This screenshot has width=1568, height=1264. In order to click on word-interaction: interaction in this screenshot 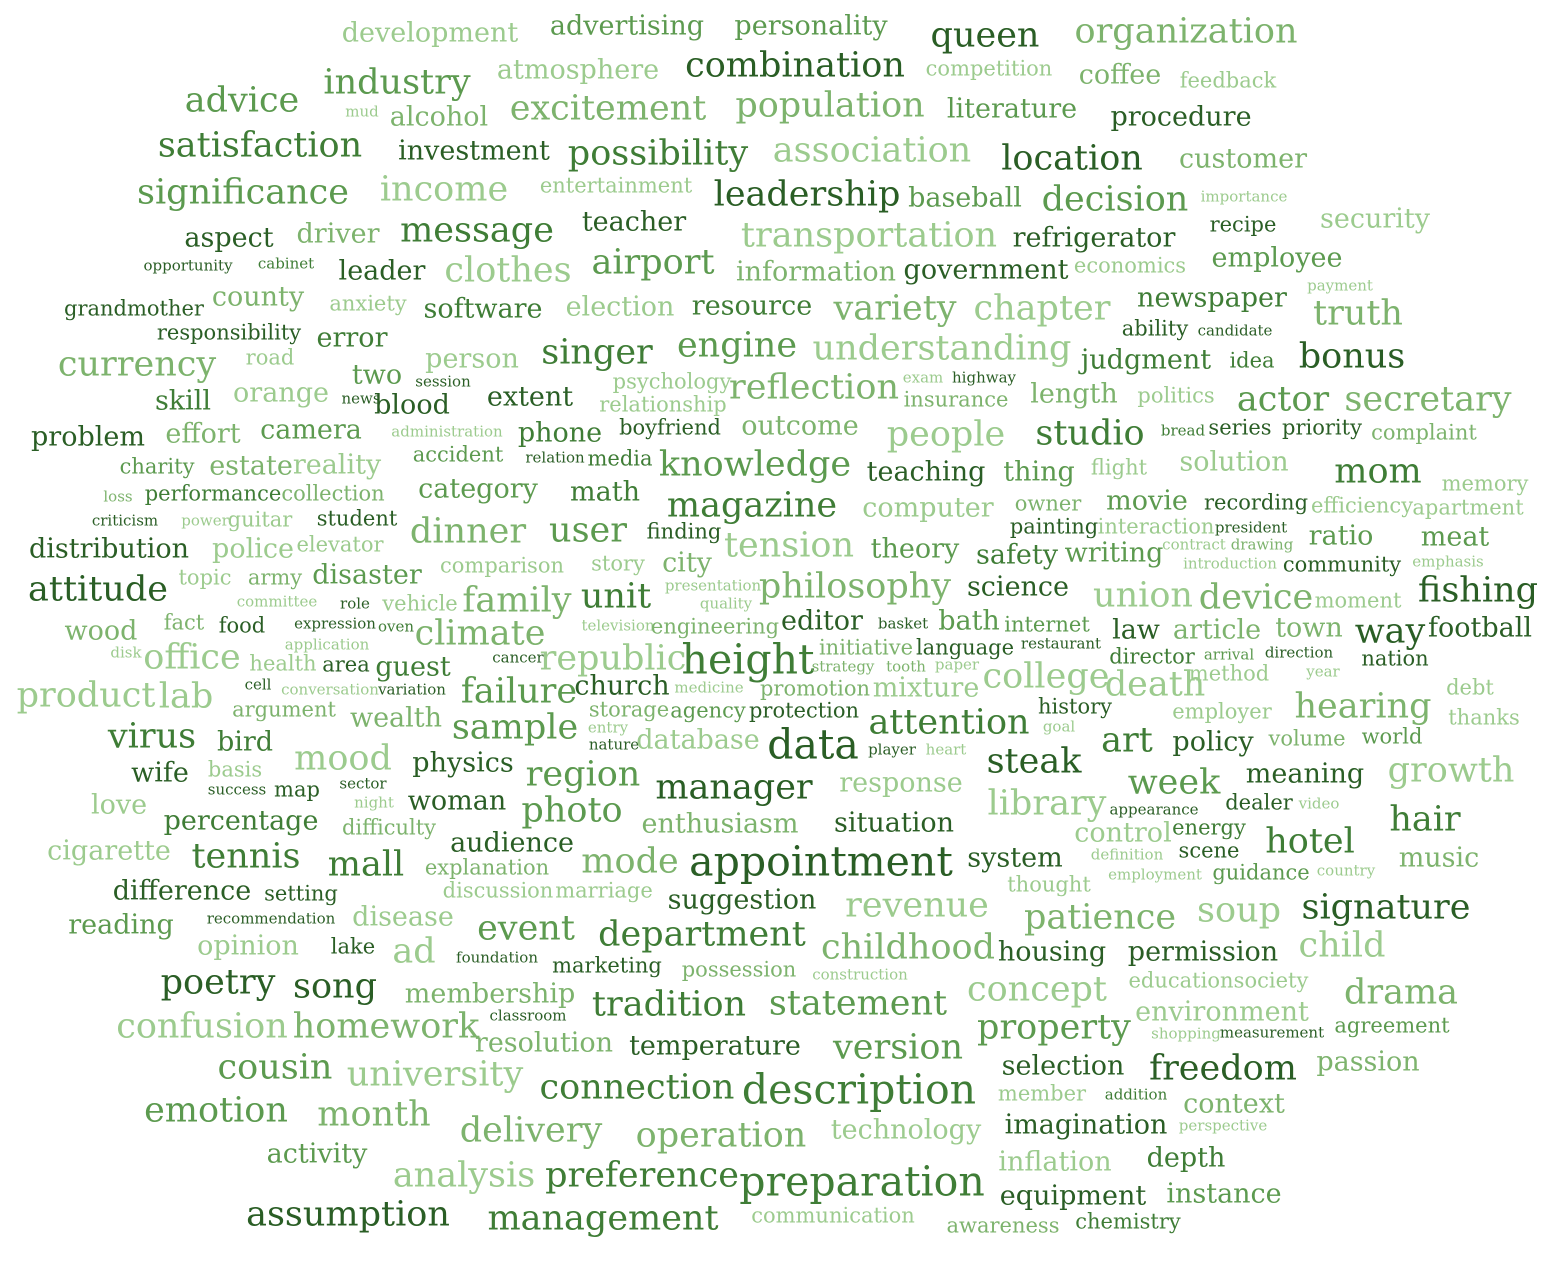, I will do `click(1156, 526)`.